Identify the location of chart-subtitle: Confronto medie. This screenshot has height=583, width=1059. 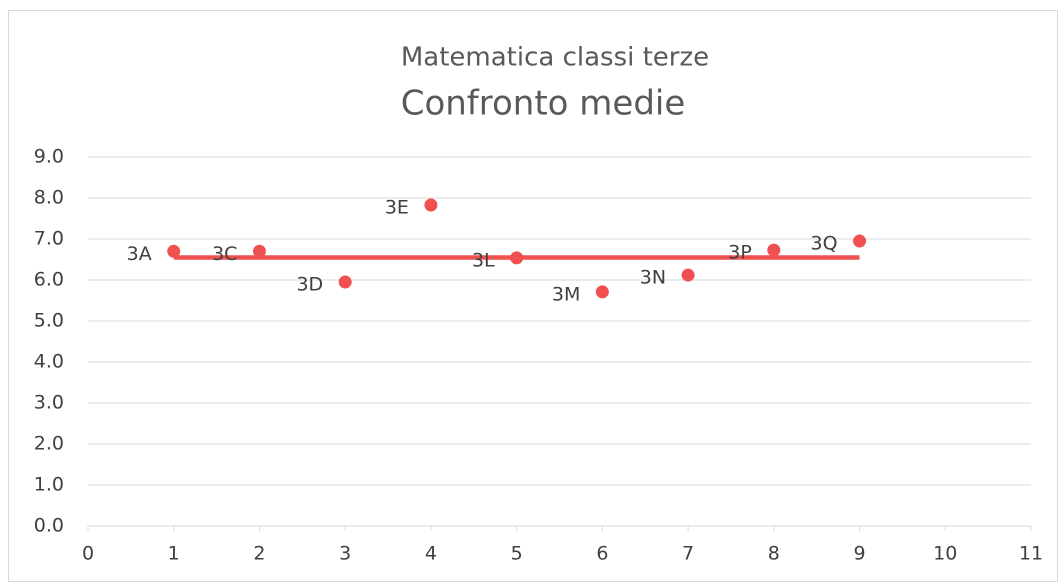
(543, 104).